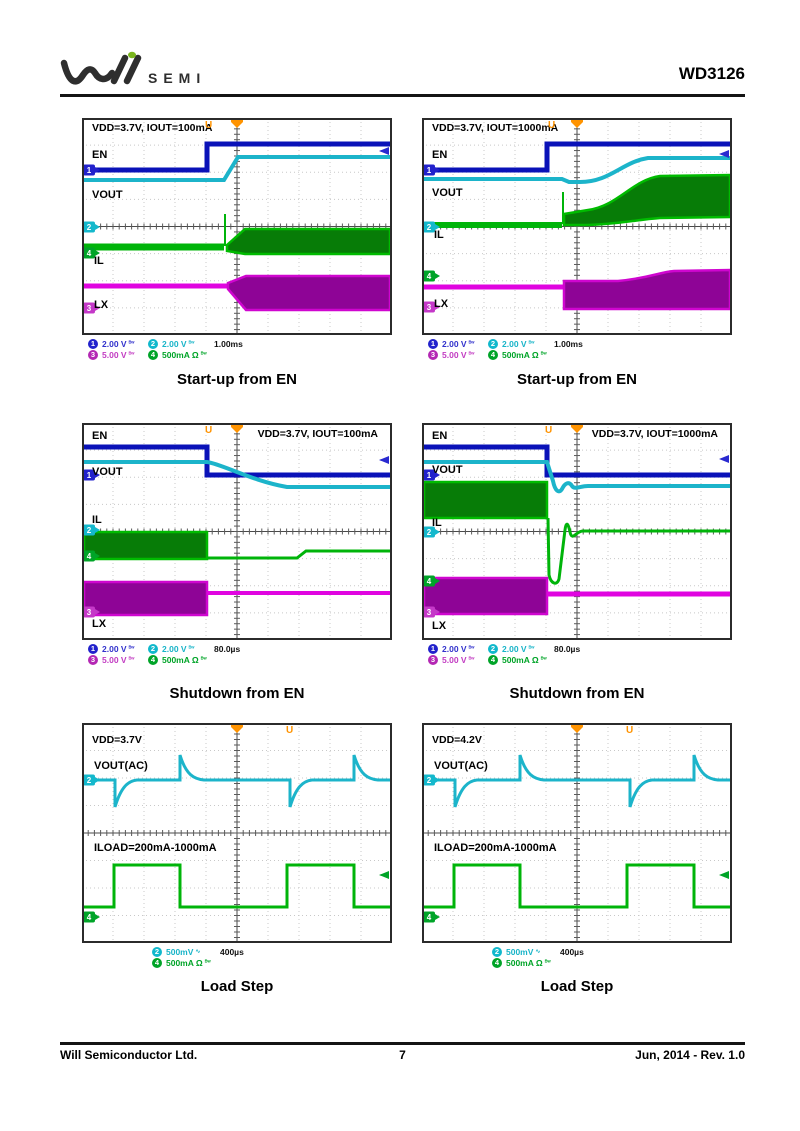 The height and width of the screenshot is (1131, 800). Describe the element at coordinates (402, 95) in the screenshot. I see `header-rule` at that location.